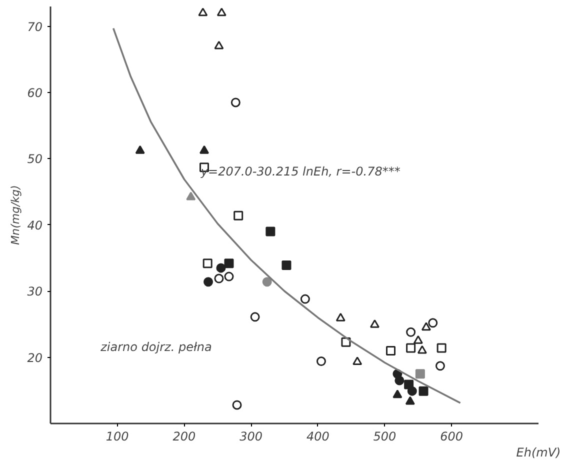  Describe the element at coordinates (452, 437) in the screenshot. I see `x-tick-label: 600` at that location.